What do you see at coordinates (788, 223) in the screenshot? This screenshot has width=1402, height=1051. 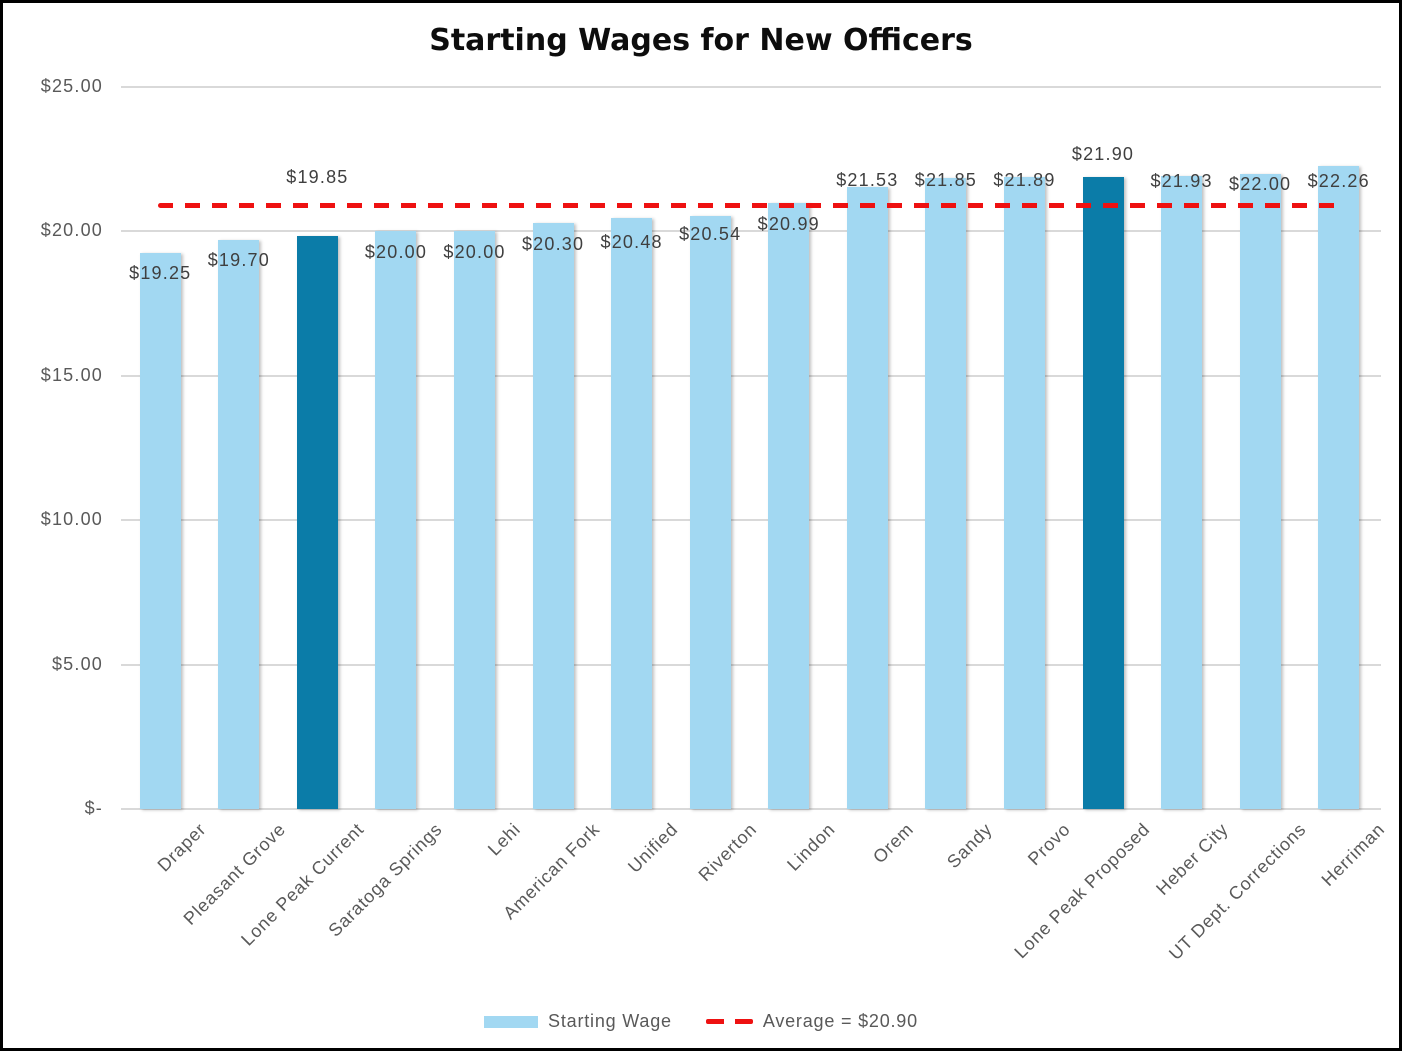 I see `bar-value-label: $20.99` at bounding box center [788, 223].